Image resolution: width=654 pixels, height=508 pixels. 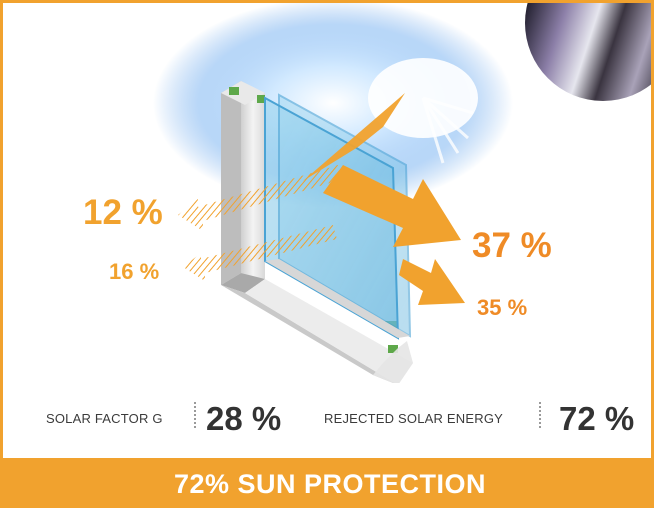 What do you see at coordinates (597, 418) in the screenshot?
I see `rejected-energy-value: 72 %` at bounding box center [597, 418].